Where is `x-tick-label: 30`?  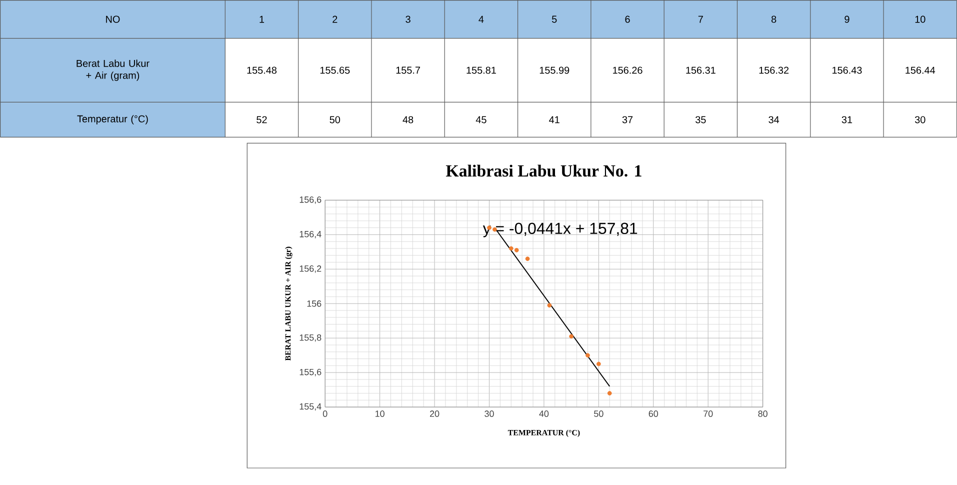
x-tick-label: 30 is located at coordinates (489, 413).